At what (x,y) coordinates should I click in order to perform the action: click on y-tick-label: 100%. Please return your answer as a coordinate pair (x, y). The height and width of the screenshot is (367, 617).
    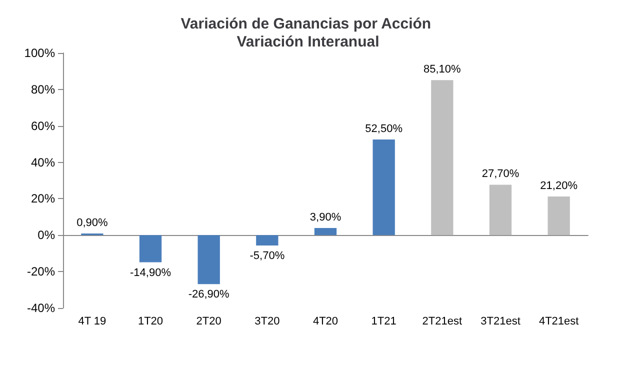
    Looking at the image, I should click on (40, 53).